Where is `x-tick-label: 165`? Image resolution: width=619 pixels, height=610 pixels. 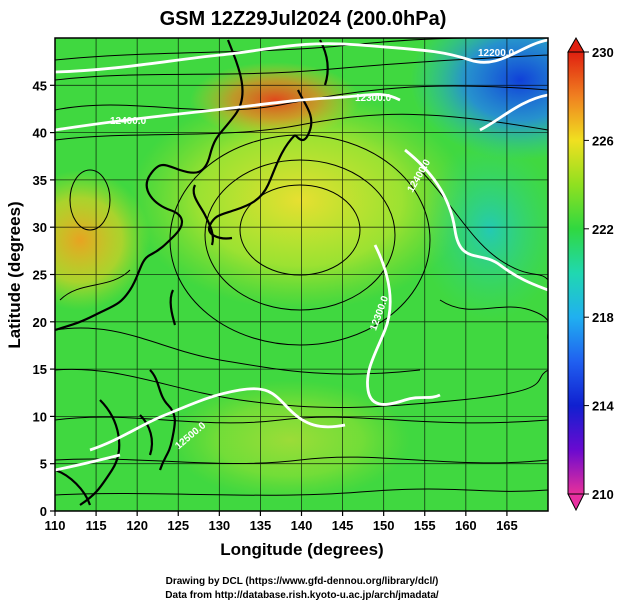 x-tick-label: 165 is located at coordinates (507, 525).